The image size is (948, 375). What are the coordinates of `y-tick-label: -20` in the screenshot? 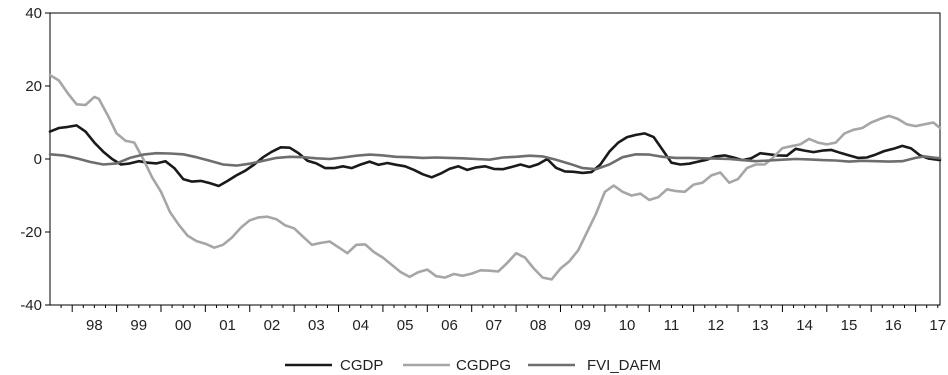 It's located at (31, 232).